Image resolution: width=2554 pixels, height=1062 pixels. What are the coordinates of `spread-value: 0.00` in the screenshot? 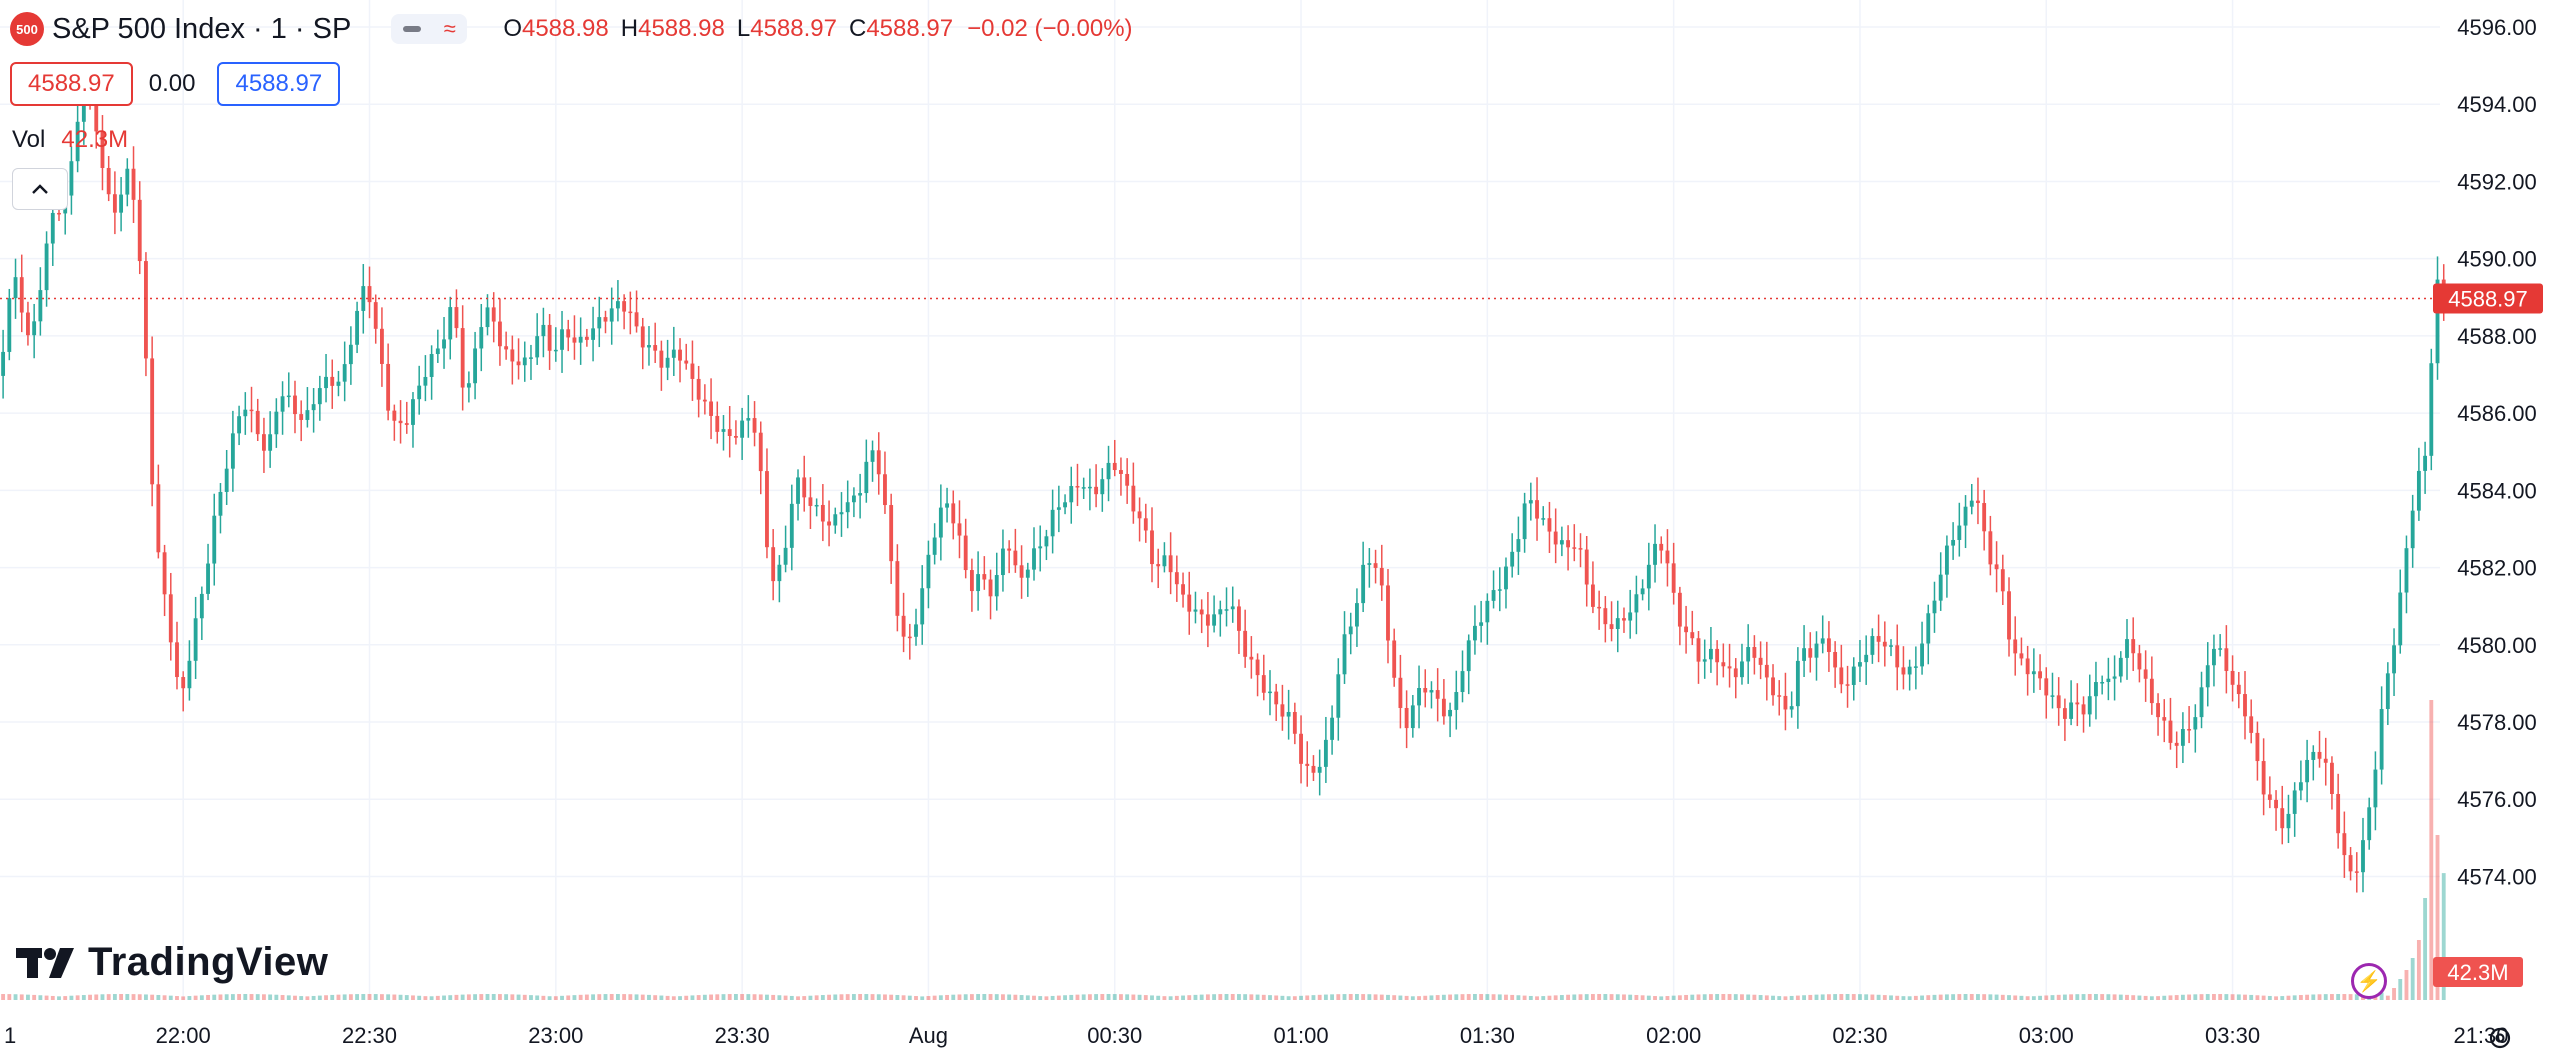 It's located at (172, 83).